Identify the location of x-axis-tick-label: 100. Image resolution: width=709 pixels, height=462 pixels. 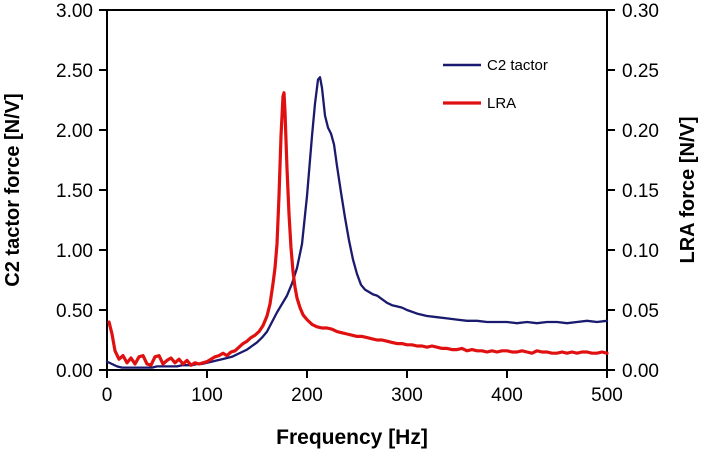
(207, 395).